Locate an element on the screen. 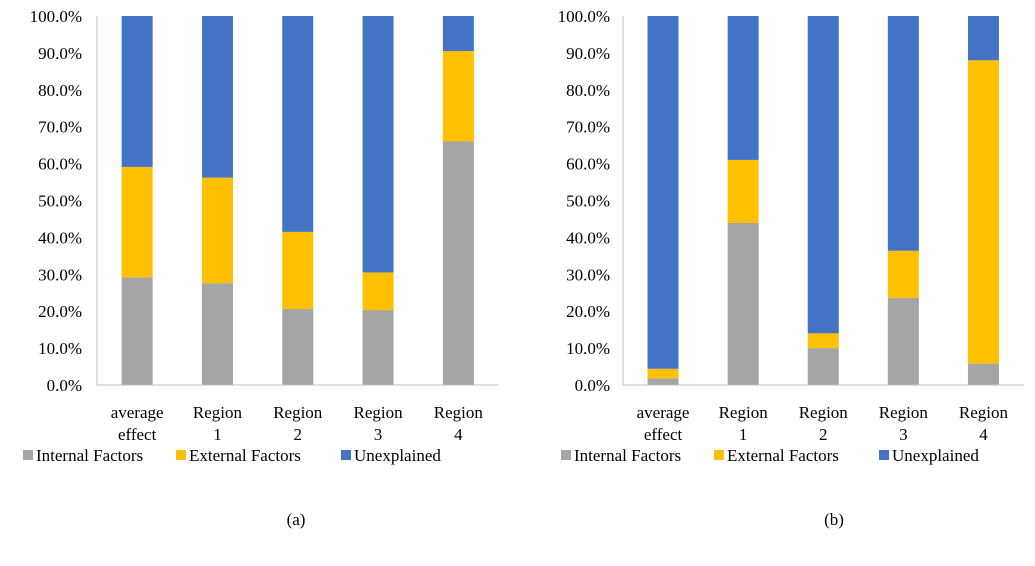 The image size is (1035, 566). panel-label: (b) is located at coordinates (834, 519).